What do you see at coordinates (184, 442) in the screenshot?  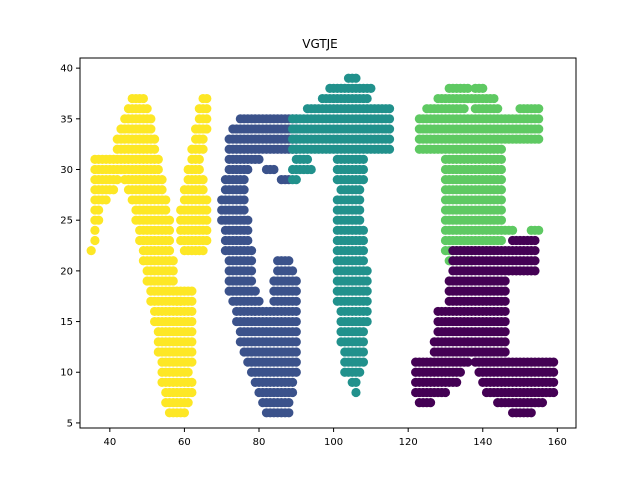 I see `x-tick-label: 60` at bounding box center [184, 442].